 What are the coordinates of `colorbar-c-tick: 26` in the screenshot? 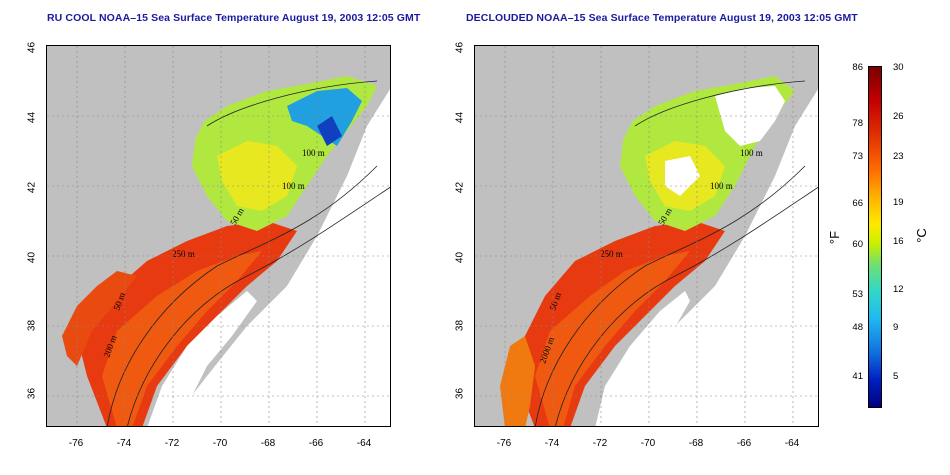 It's located at (898, 116).